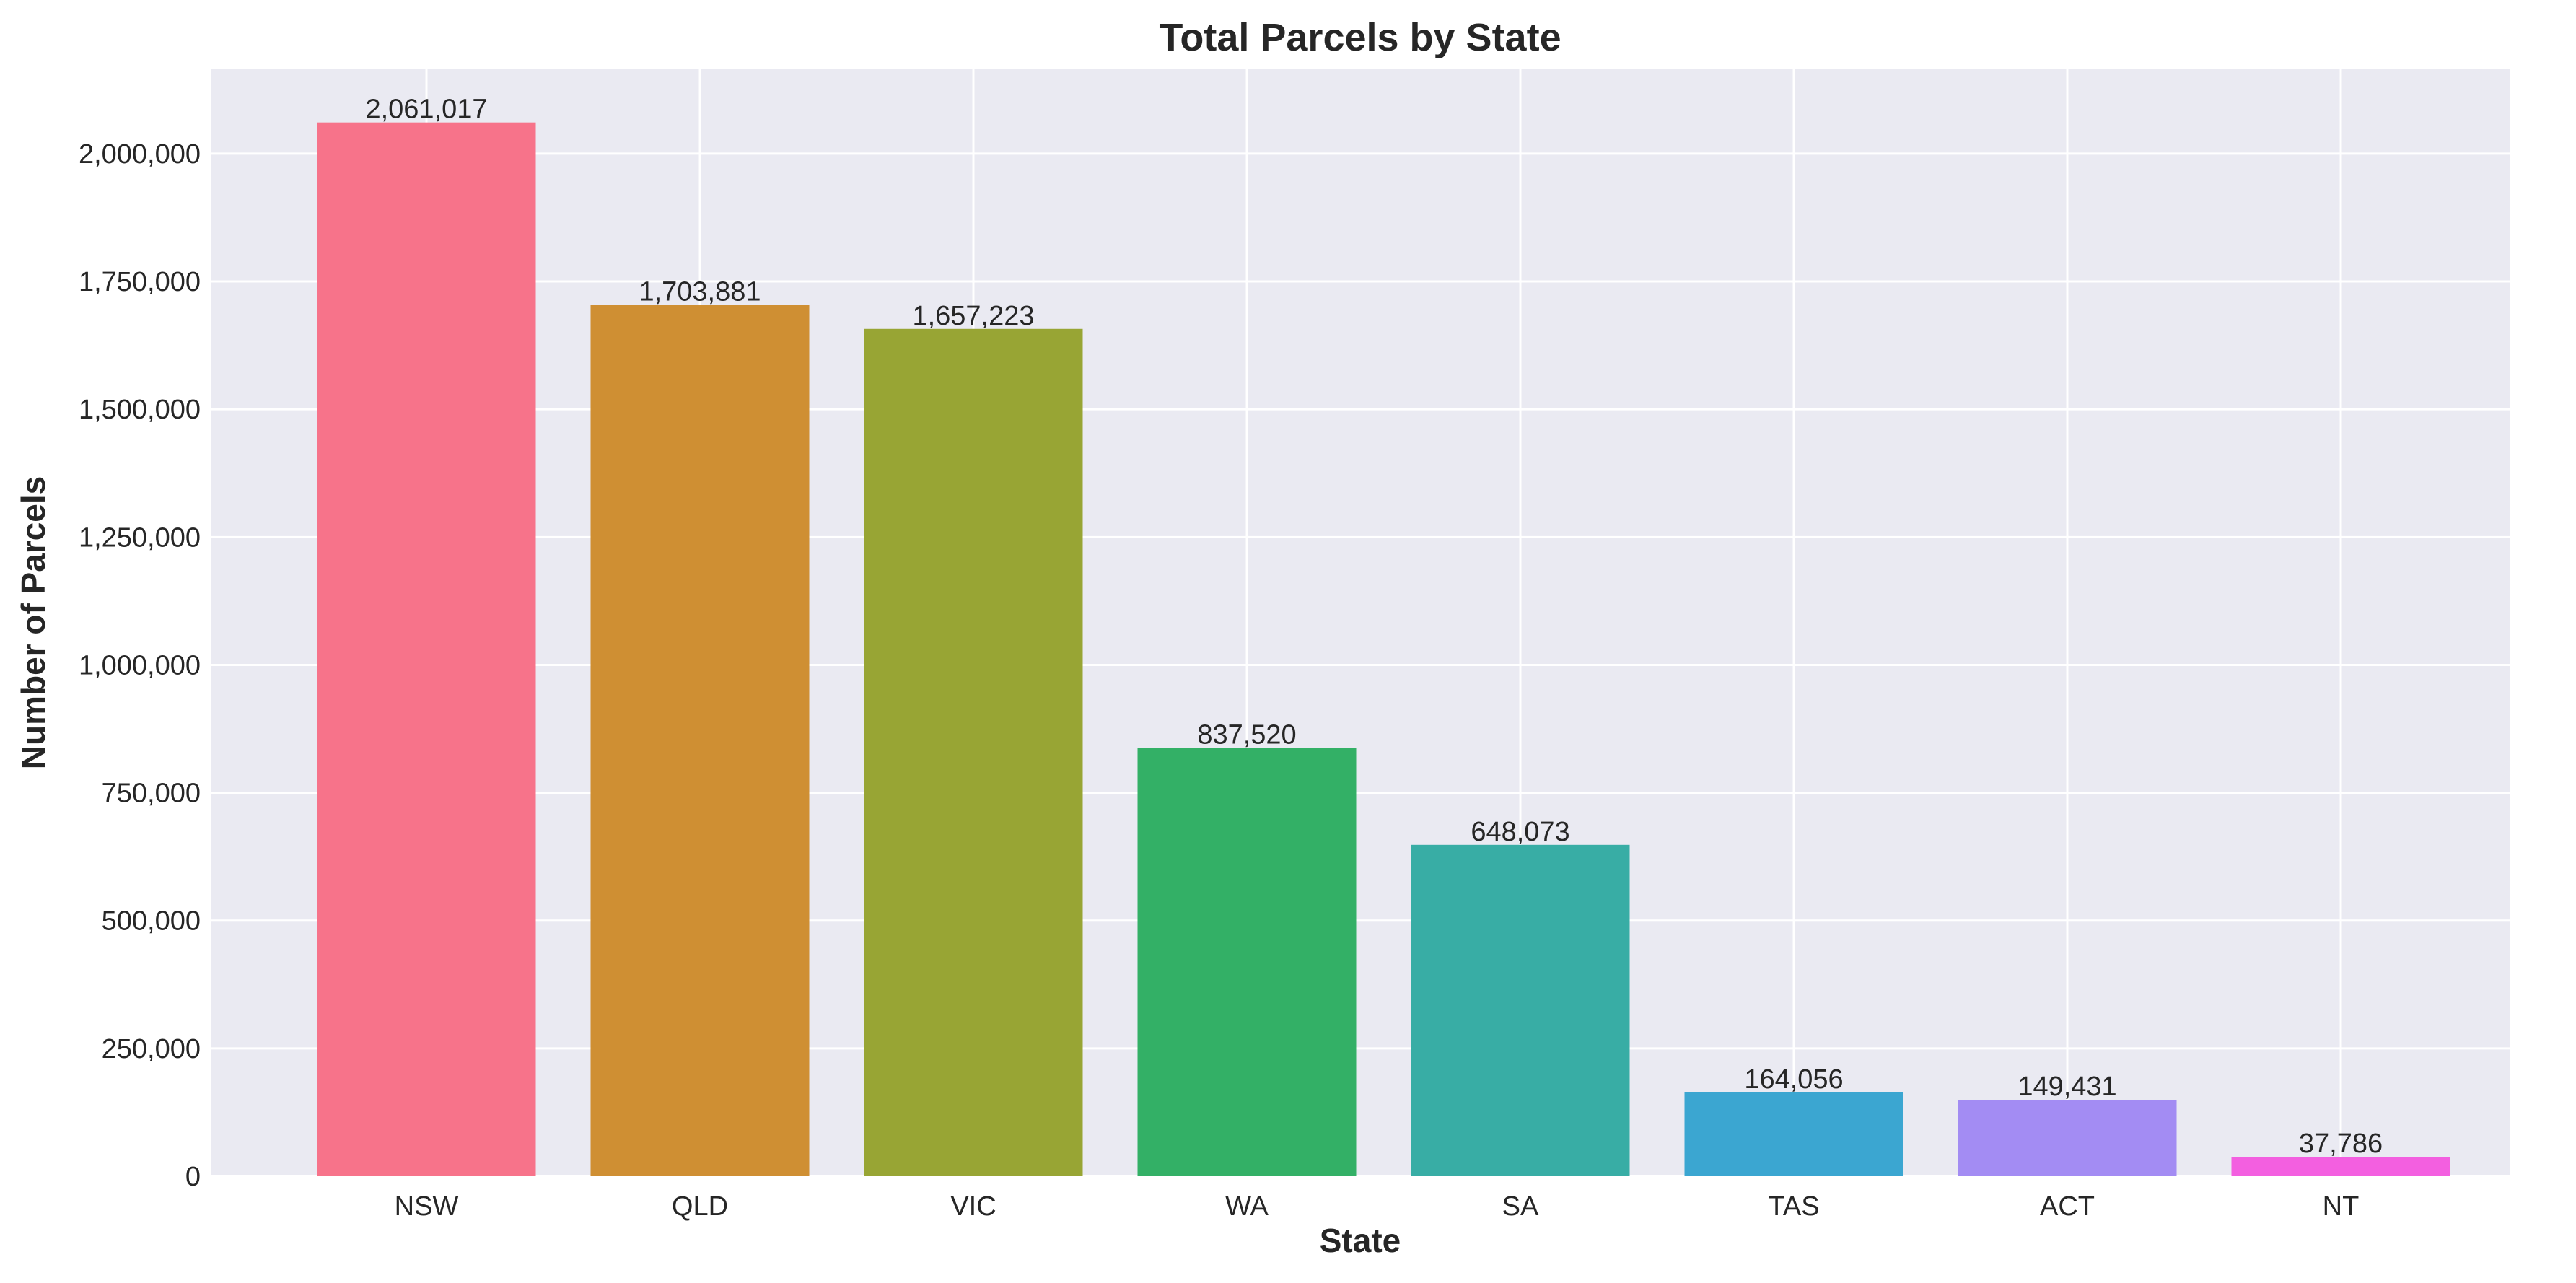 The height and width of the screenshot is (1283, 2576). Describe the element at coordinates (700, 740) in the screenshot. I see `bar-qld` at that location.